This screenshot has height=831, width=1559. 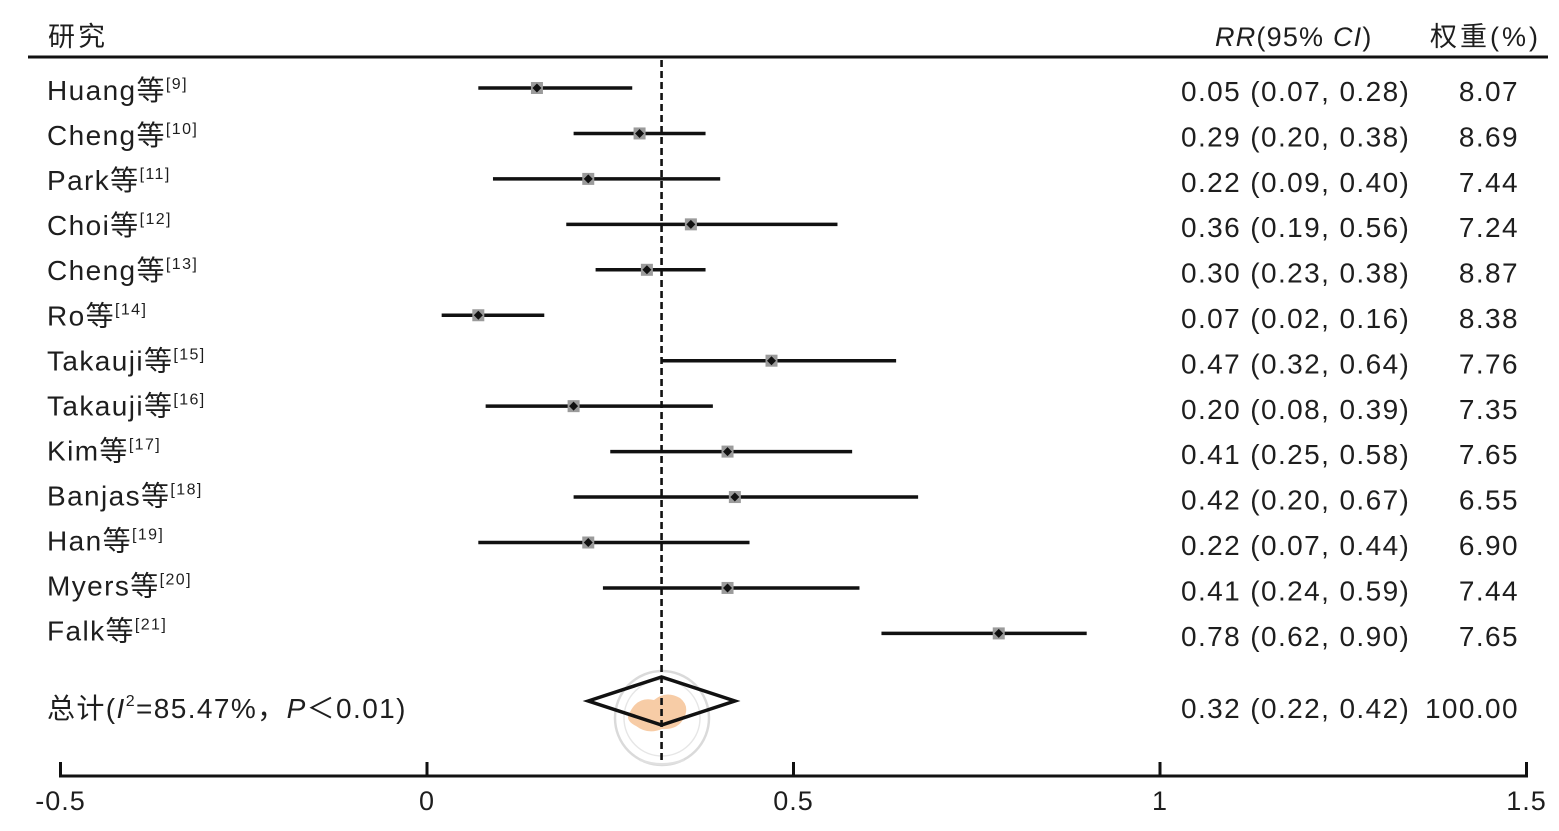 I want to click on study-label: Kim等[17], so click(x=104, y=450).